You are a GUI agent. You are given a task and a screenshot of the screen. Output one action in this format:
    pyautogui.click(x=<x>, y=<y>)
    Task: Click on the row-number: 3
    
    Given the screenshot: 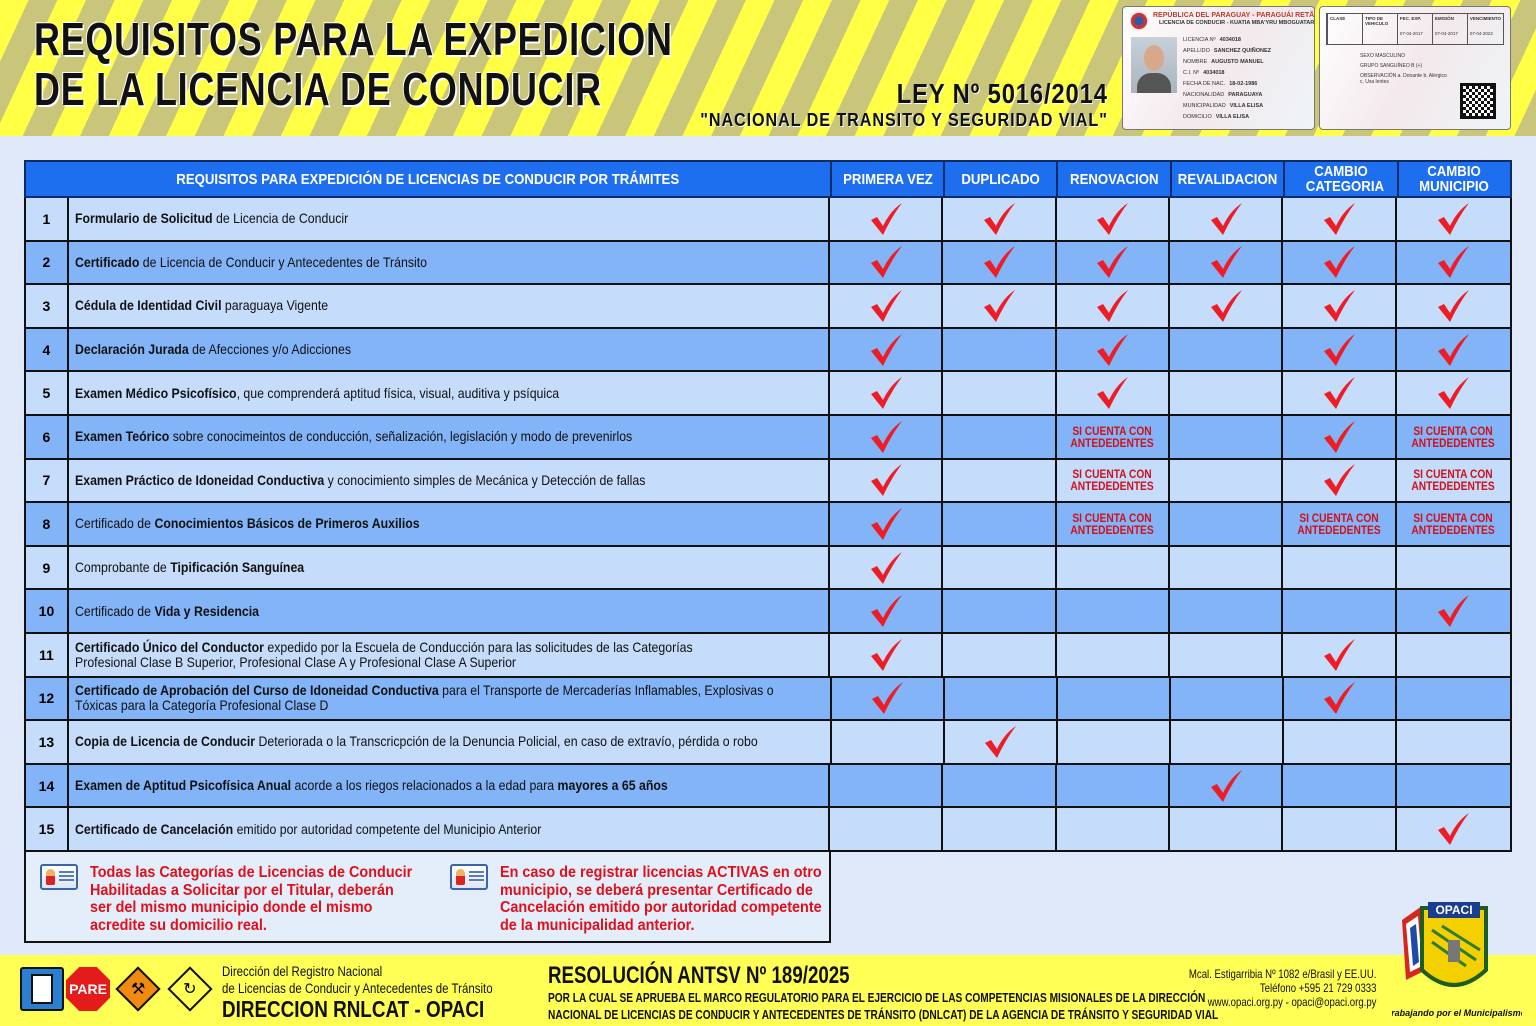 What is the action you would take?
    pyautogui.click(x=47, y=306)
    